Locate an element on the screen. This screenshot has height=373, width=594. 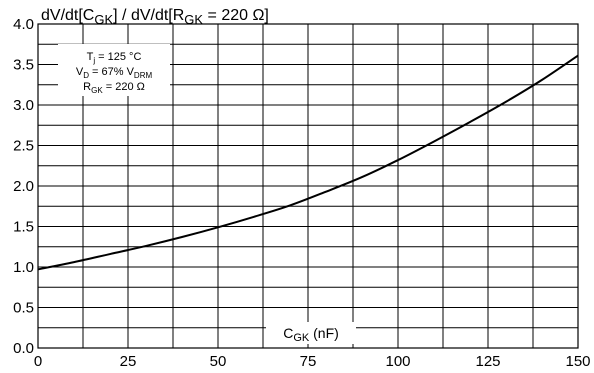
y-tick-label: 3.5 is located at coordinates (23, 65).